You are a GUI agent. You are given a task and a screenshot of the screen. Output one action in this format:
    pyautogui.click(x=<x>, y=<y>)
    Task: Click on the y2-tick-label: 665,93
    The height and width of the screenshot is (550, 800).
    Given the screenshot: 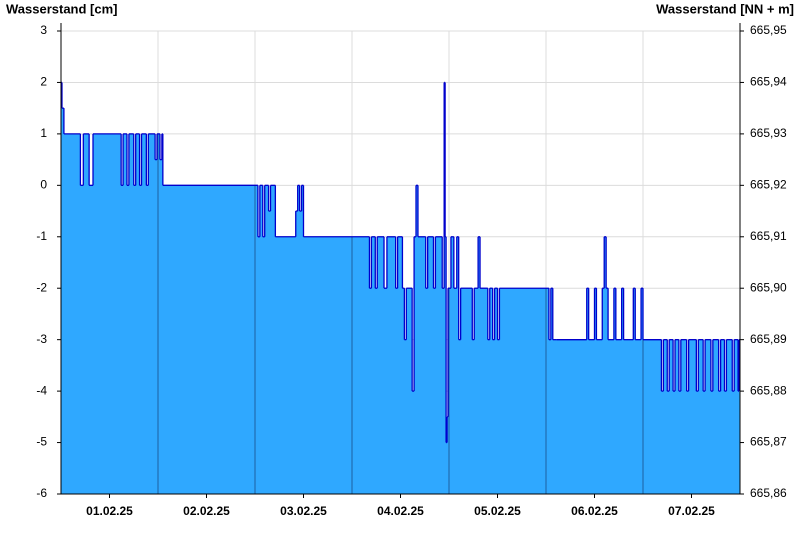 What is the action you would take?
    pyautogui.click(x=768, y=133)
    